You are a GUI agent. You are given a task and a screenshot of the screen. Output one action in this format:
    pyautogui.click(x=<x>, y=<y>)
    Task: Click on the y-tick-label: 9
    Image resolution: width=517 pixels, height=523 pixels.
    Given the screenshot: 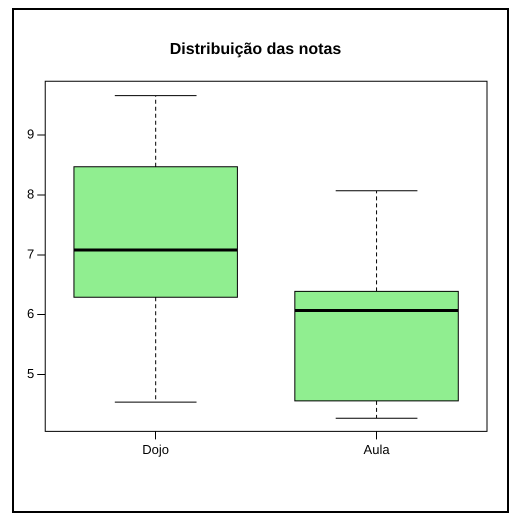 What is the action you would take?
    pyautogui.click(x=30, y=134)
    